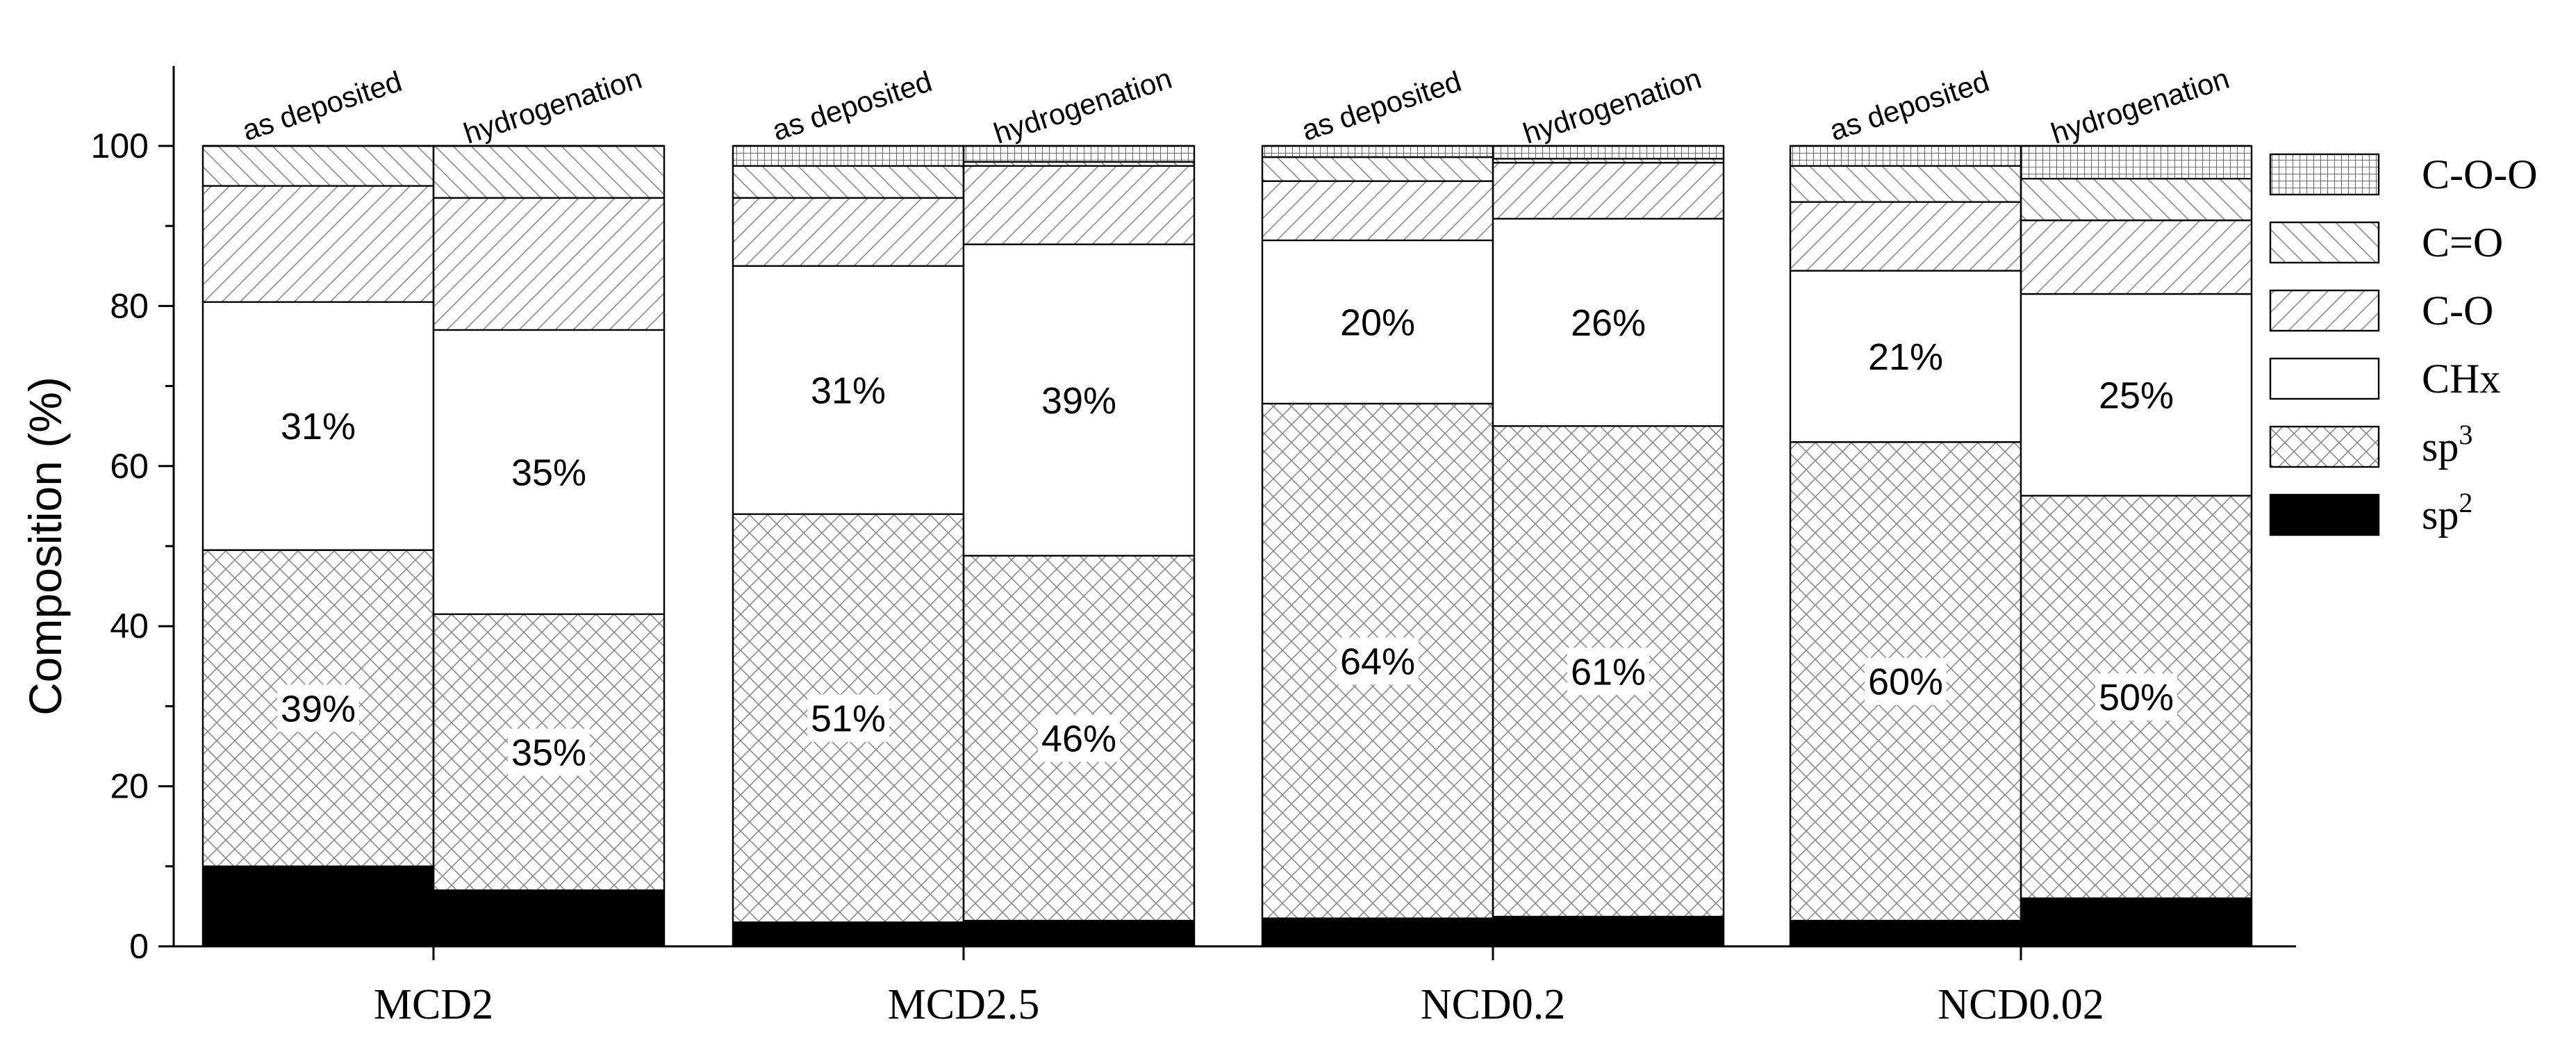 This screenshot has width=2576, height=1045. Describe the element at coordinates (1609, 546) in the screenshot. I see `bar-NCD0.2-hydrogenation` at that location.